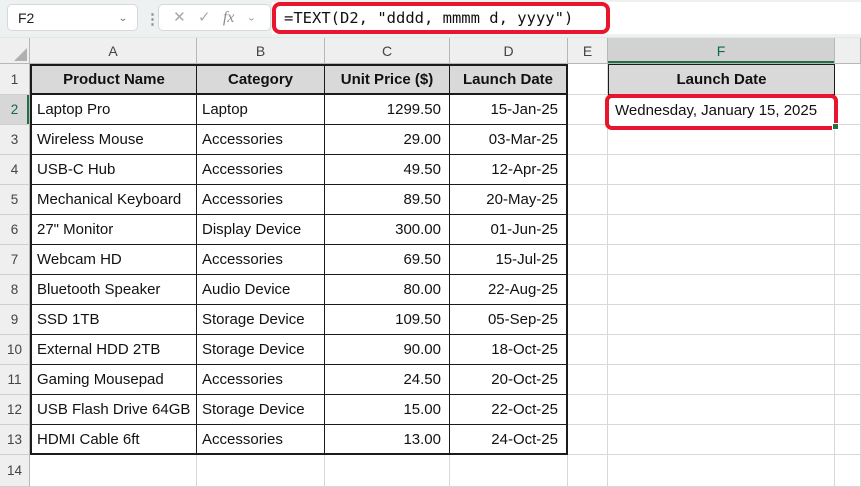  I want to click on row-header-7: 7, so click(15, 260).